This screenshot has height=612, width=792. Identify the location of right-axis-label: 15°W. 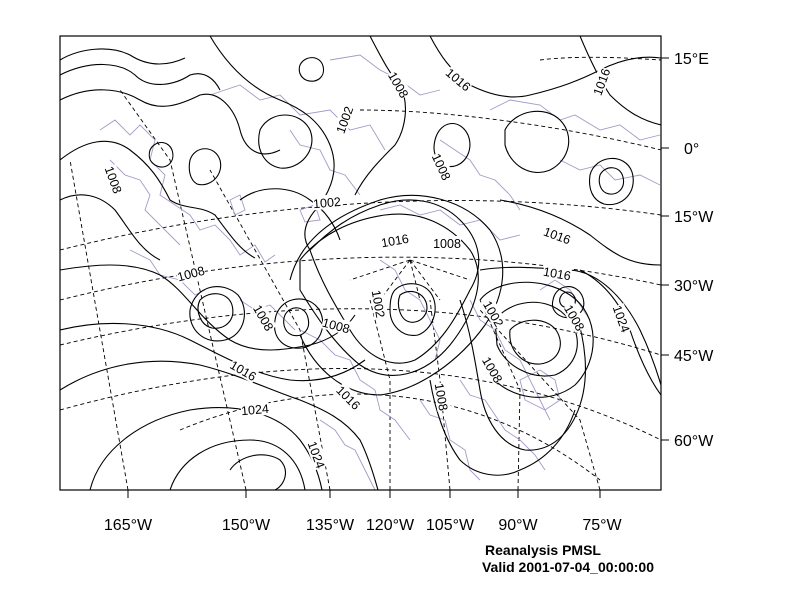
(694, 217).